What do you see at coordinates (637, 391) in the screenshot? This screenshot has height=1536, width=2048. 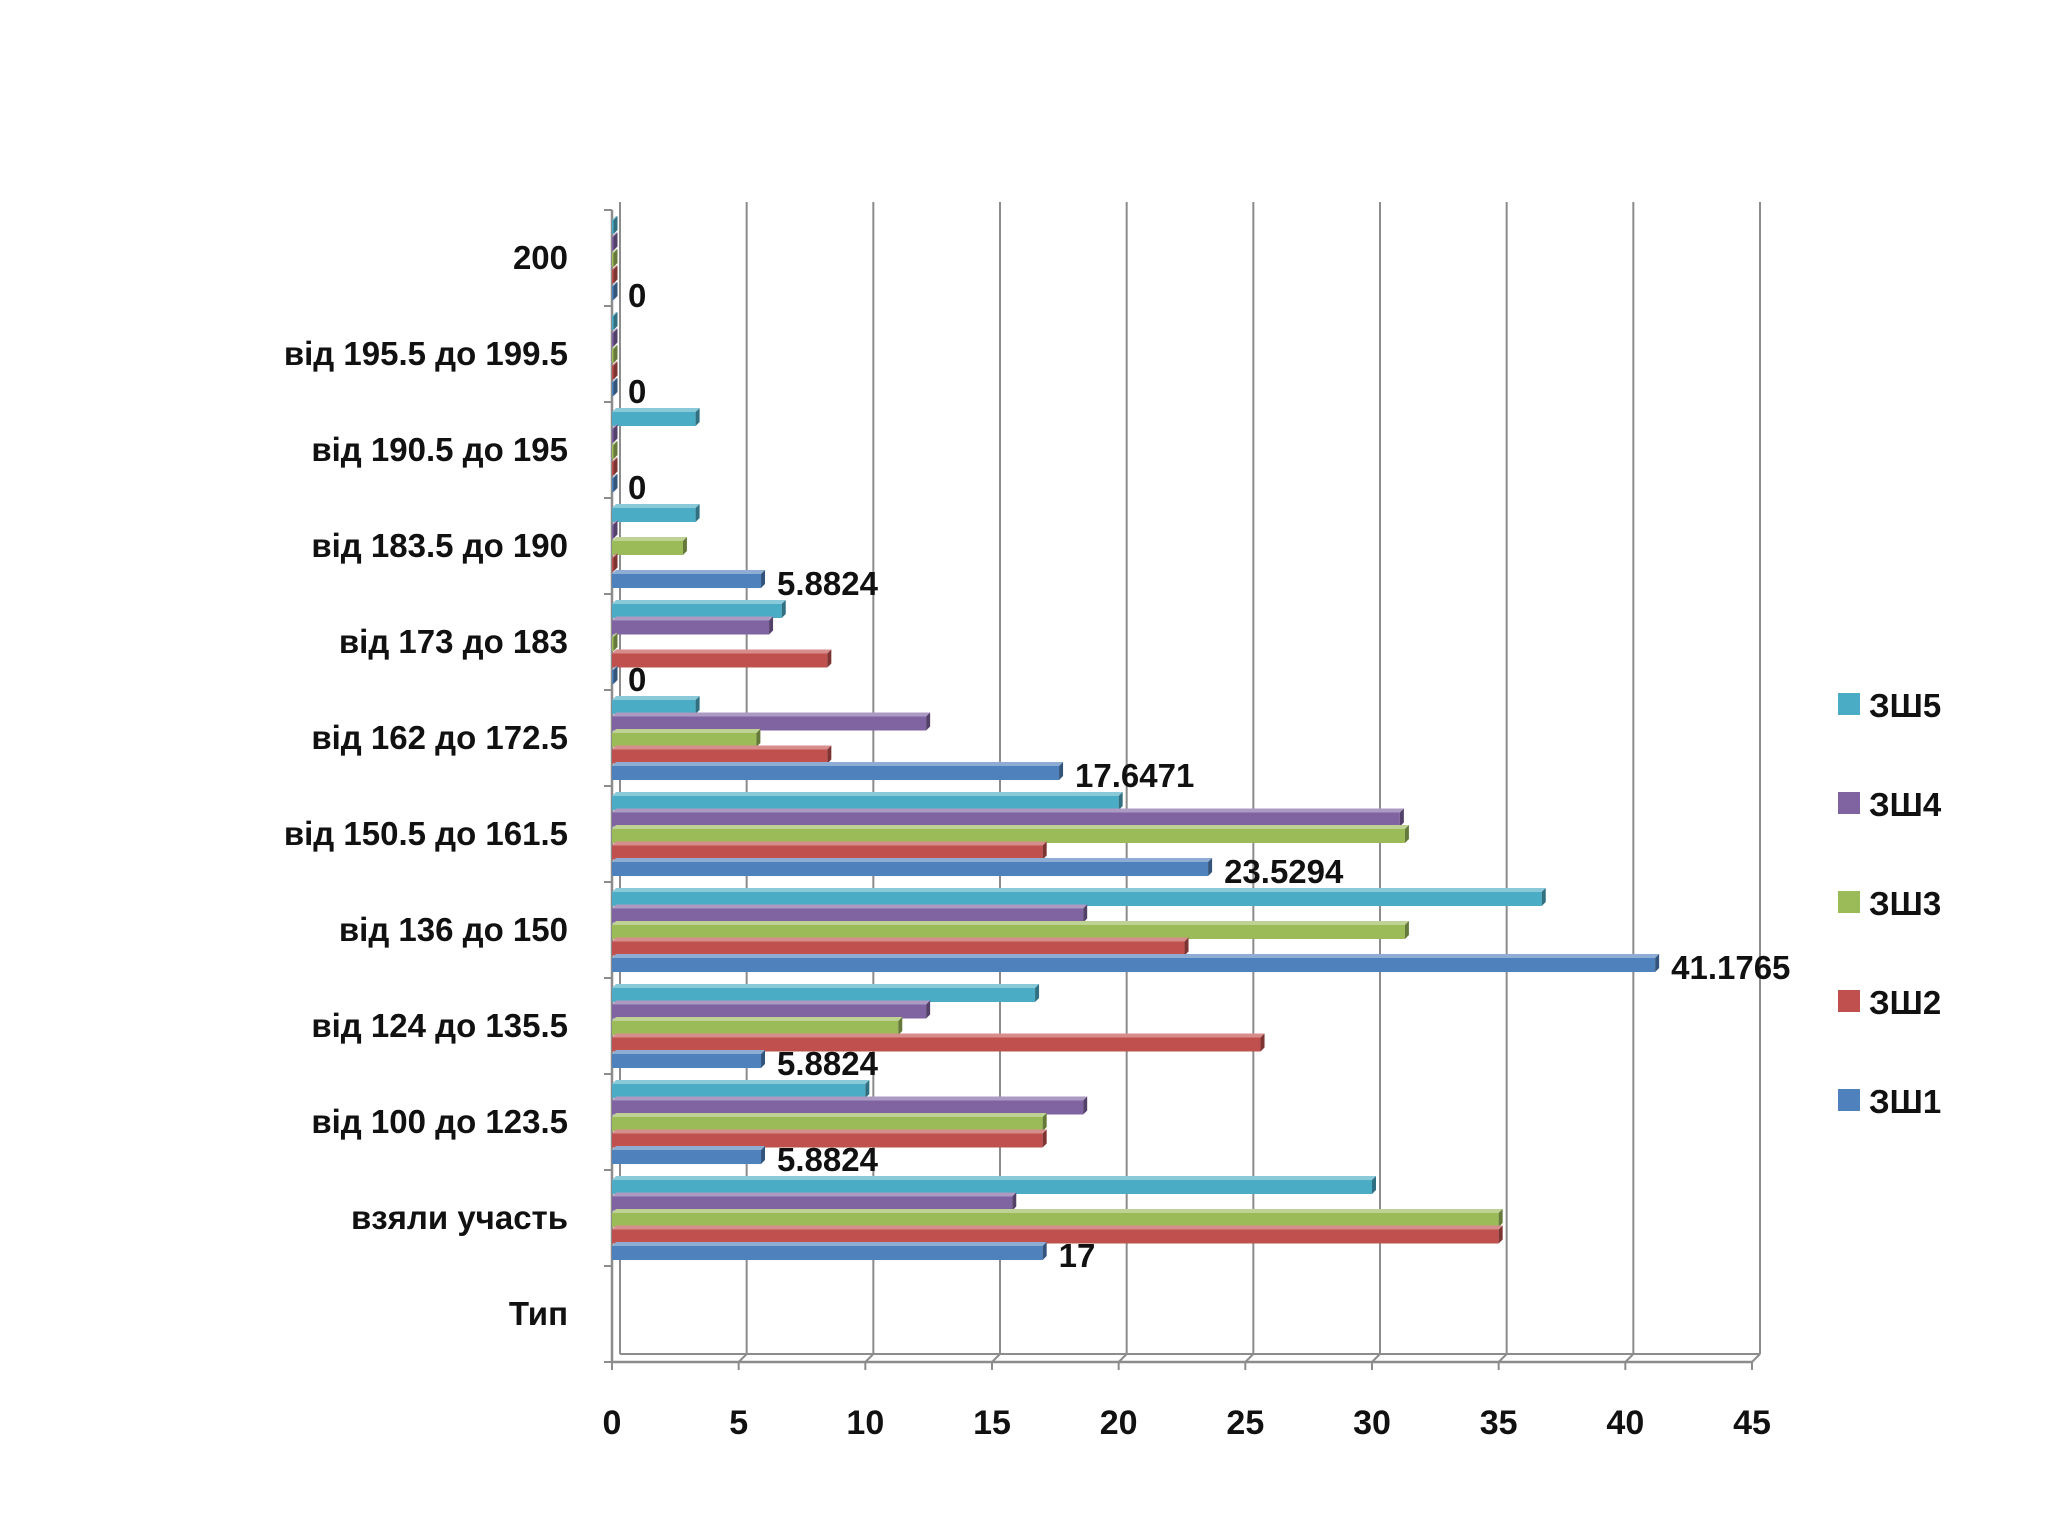 I see `data-label: 0` at bounding box center [637, 391].